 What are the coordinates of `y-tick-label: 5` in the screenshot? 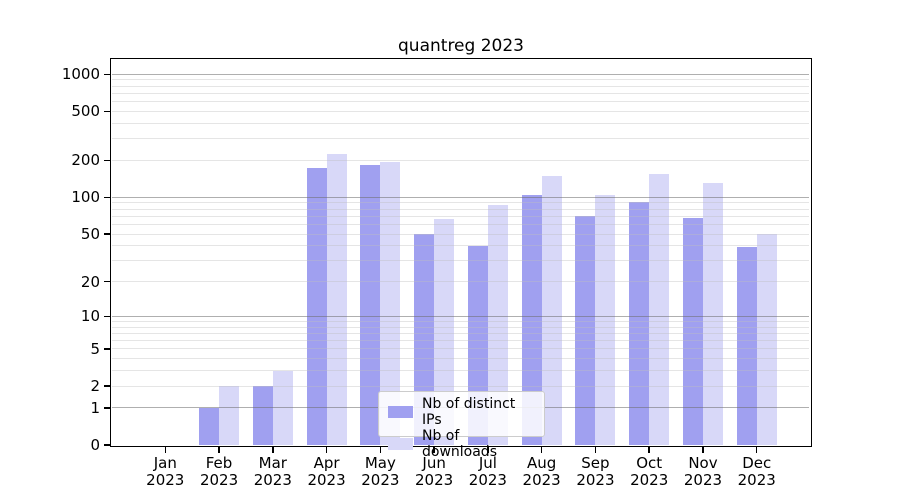 It's located at (95, 348).